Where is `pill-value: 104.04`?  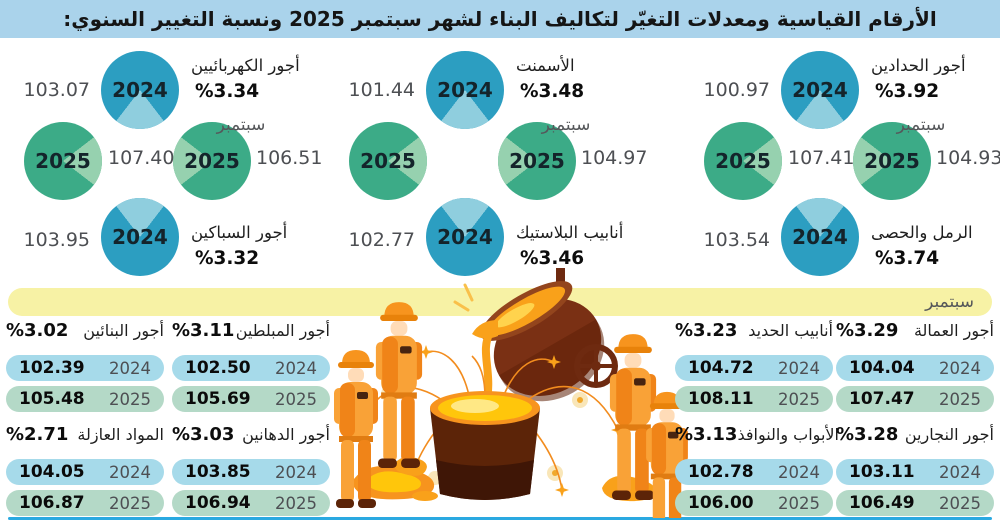 pill-value: 104.04 is located at coordinates (882, 368).